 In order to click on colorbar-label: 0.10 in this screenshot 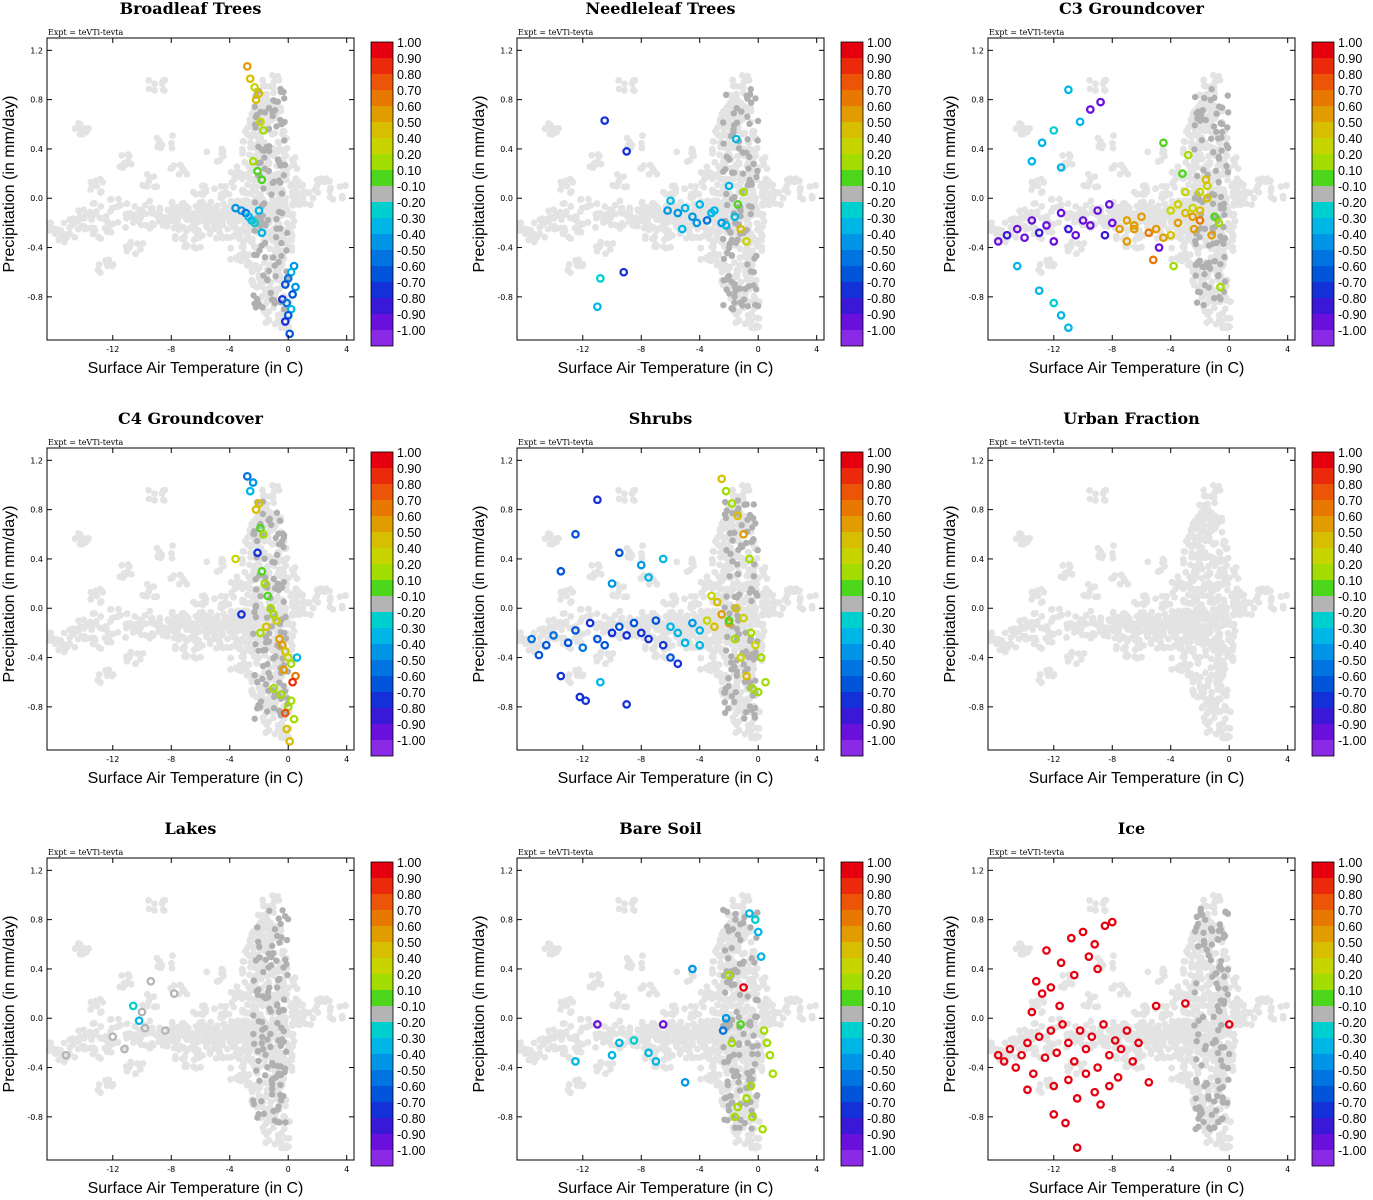, I will do `click(879, 171)`.